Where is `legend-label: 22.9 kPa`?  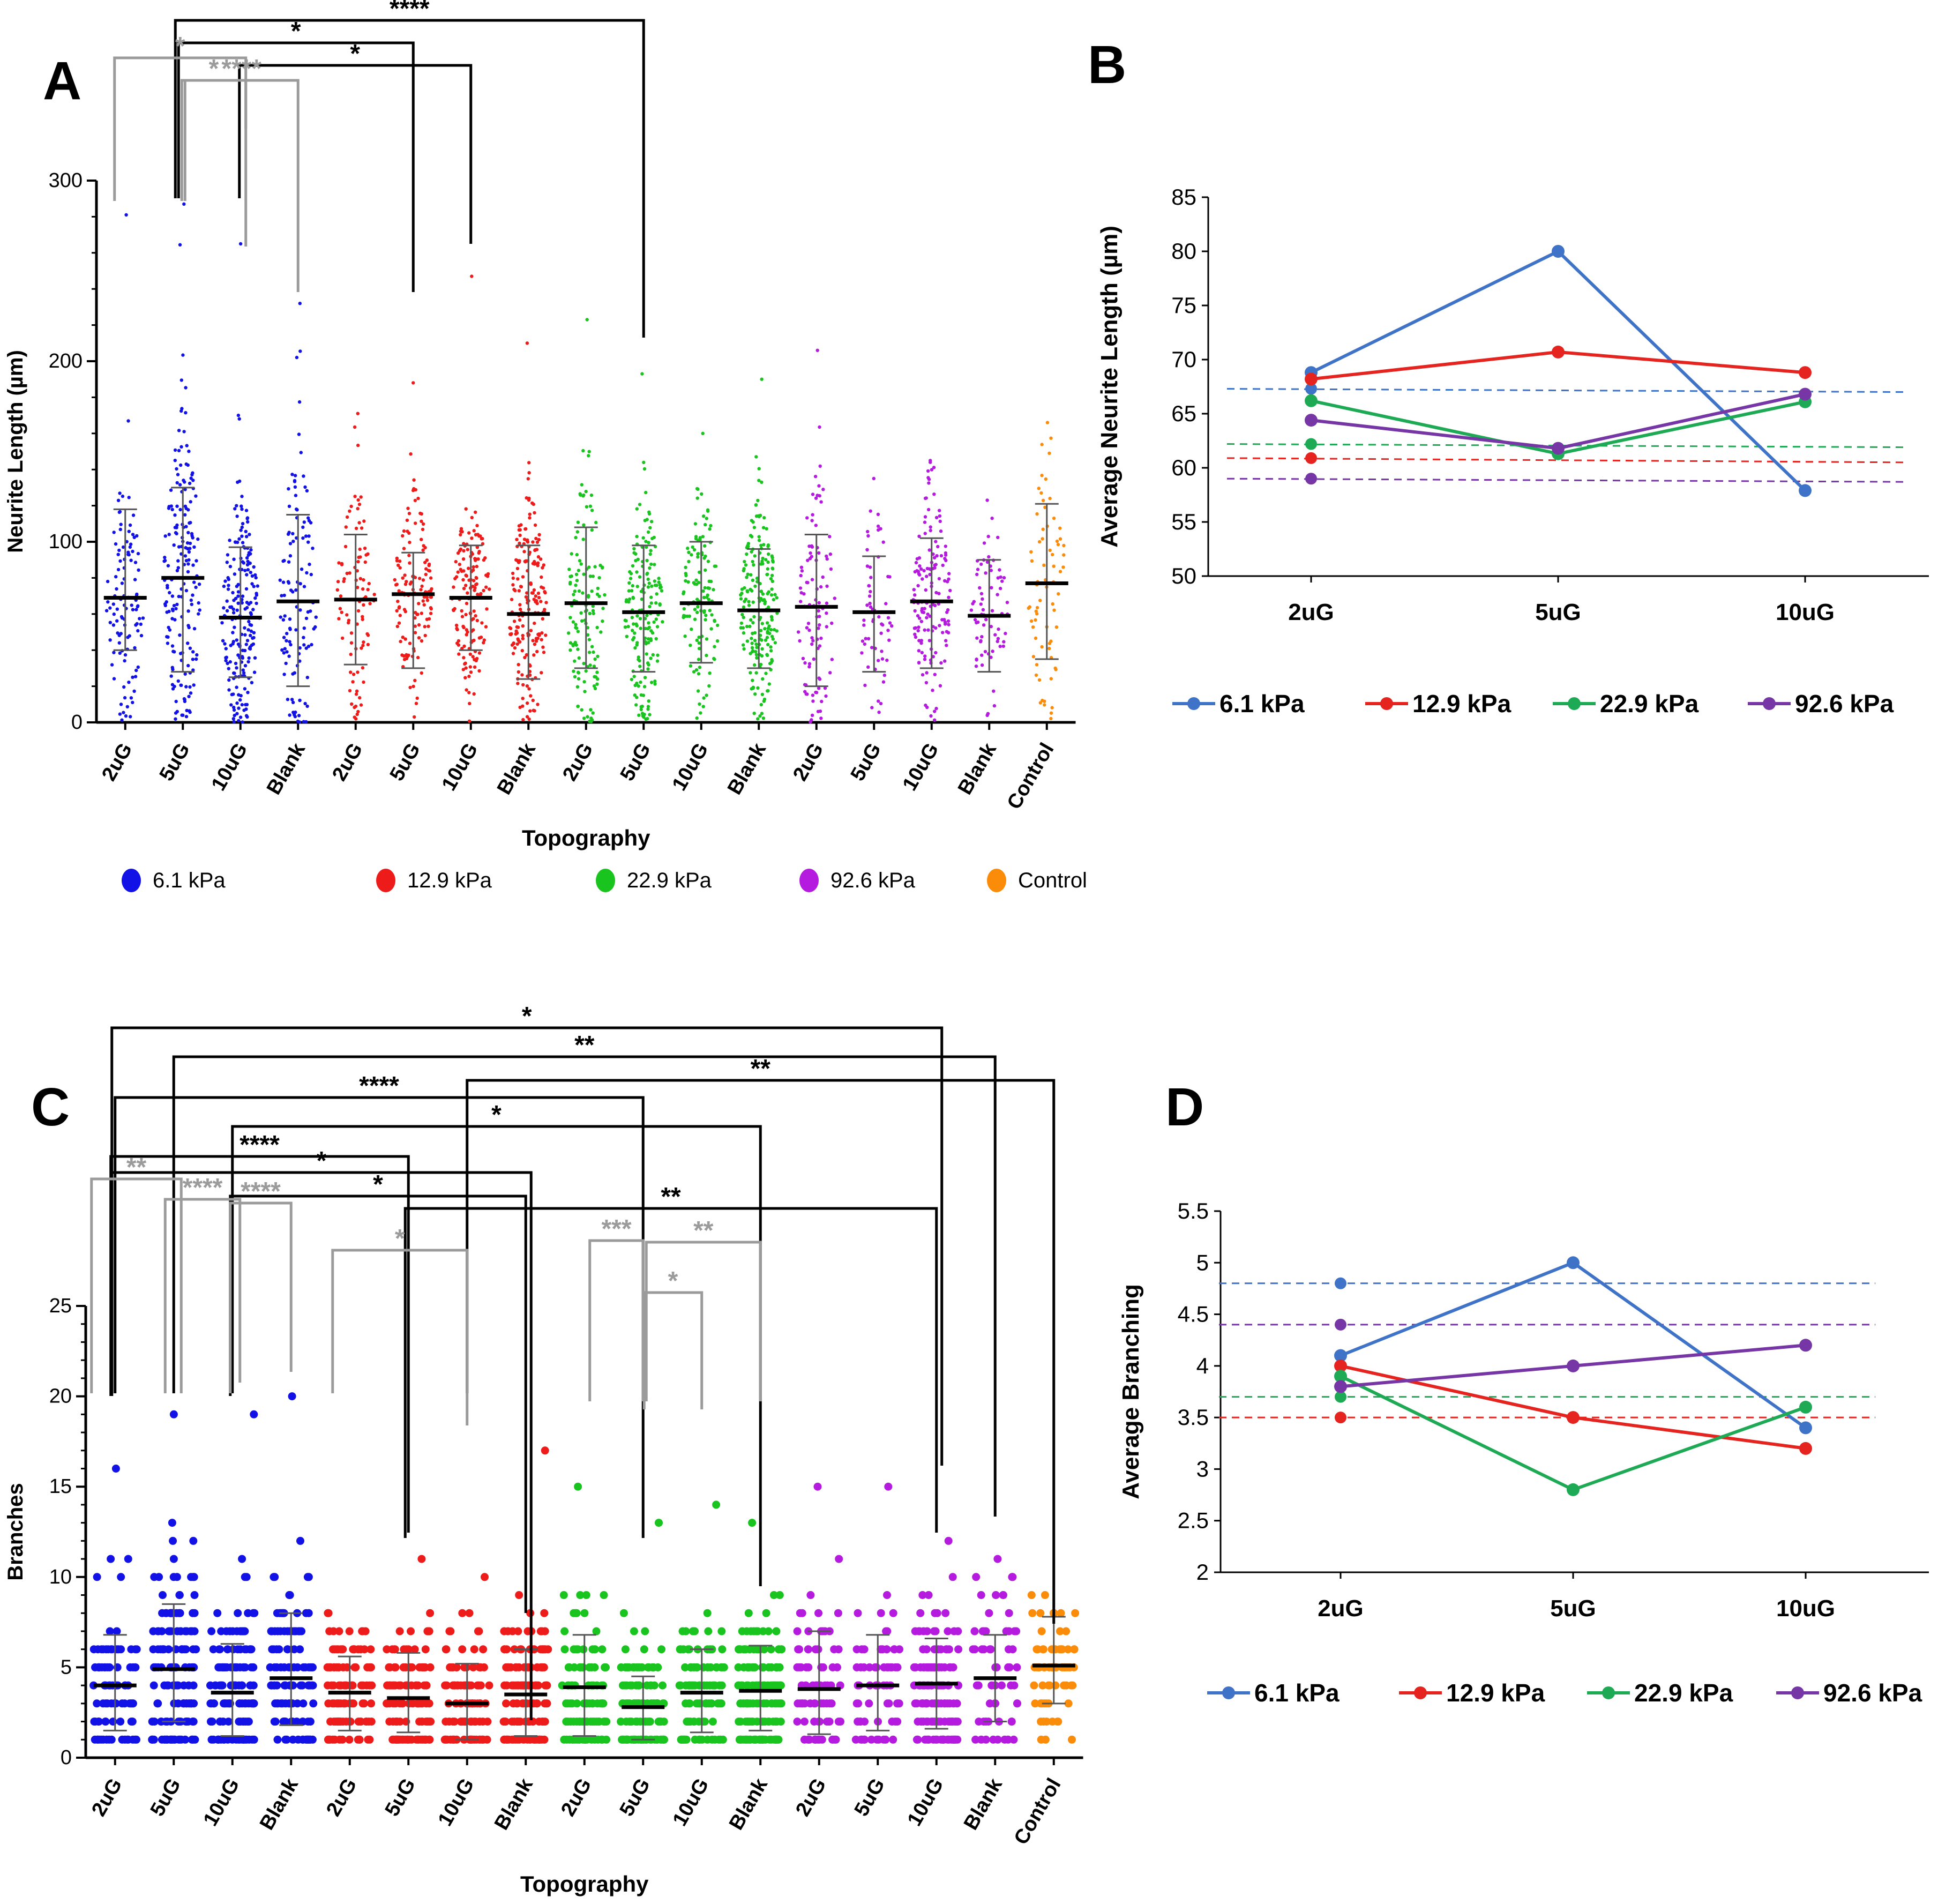 legend-label: 22.9 kPa is located at coordinates (669, 880).